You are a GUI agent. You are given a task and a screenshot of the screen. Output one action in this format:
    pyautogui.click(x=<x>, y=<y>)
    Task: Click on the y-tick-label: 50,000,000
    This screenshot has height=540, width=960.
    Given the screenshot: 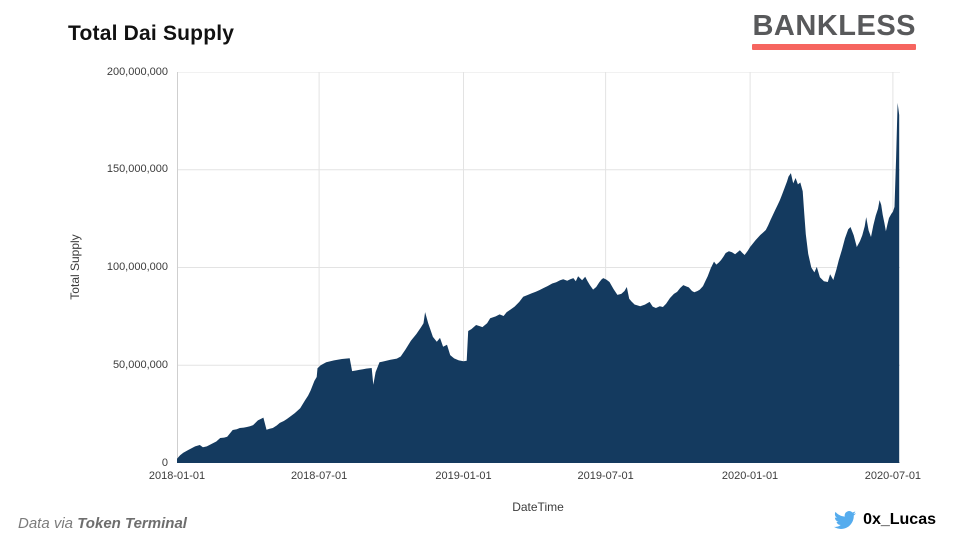 What is the action you would take?
    pyautogui.click(x=140, y=364)
    